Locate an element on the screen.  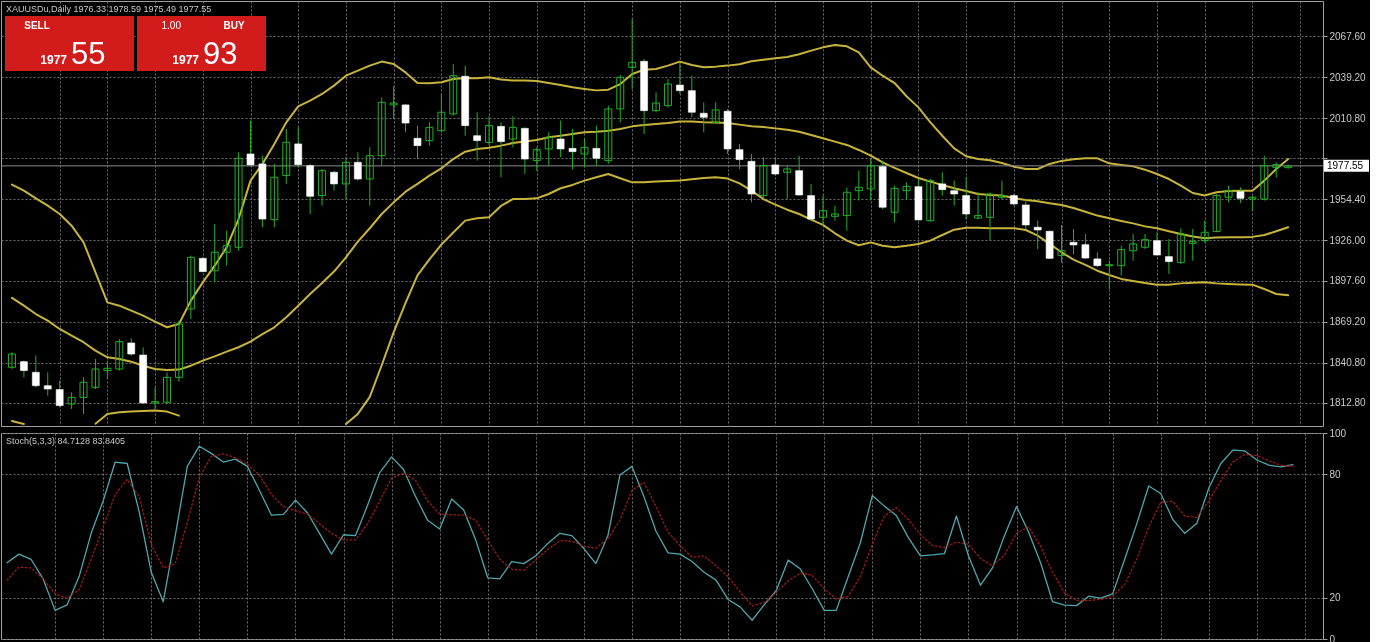
y-tick-label: 0 is located at coordinates (1332, 637).